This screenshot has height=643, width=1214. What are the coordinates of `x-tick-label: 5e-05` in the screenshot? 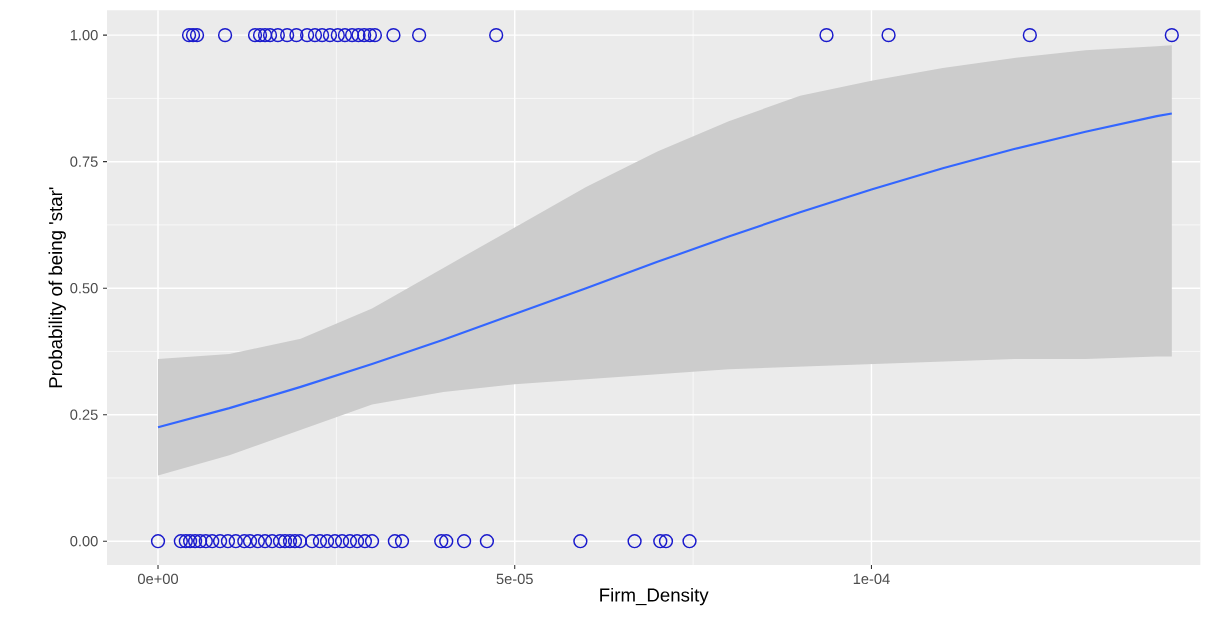 It's located at (514, 579).